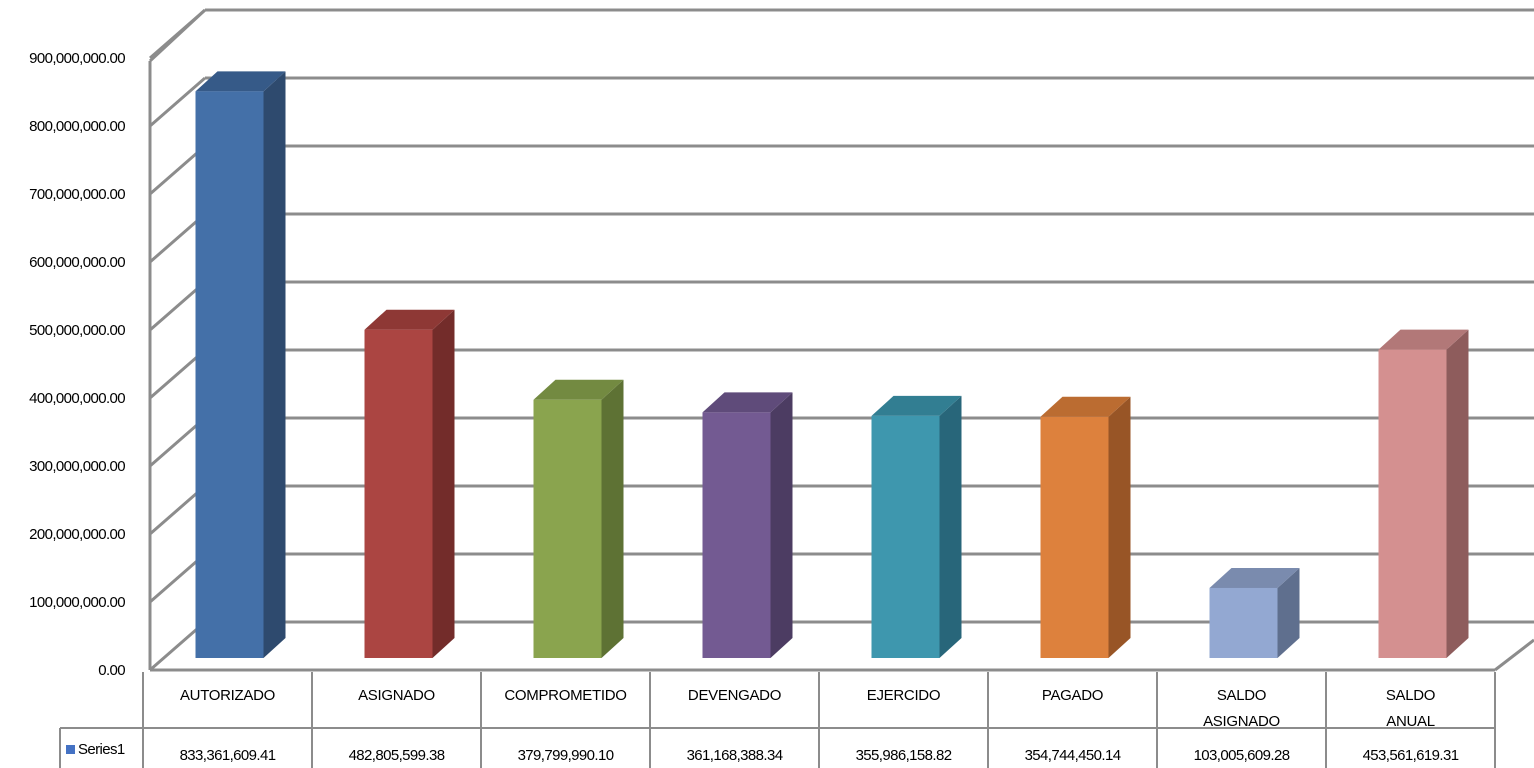 This screenshot has width=1534, height=768. What do you see at coordinates (1072, 695) in the screenshot?
I see `category-label: PAGADO` at bounding box center [1072, 695].